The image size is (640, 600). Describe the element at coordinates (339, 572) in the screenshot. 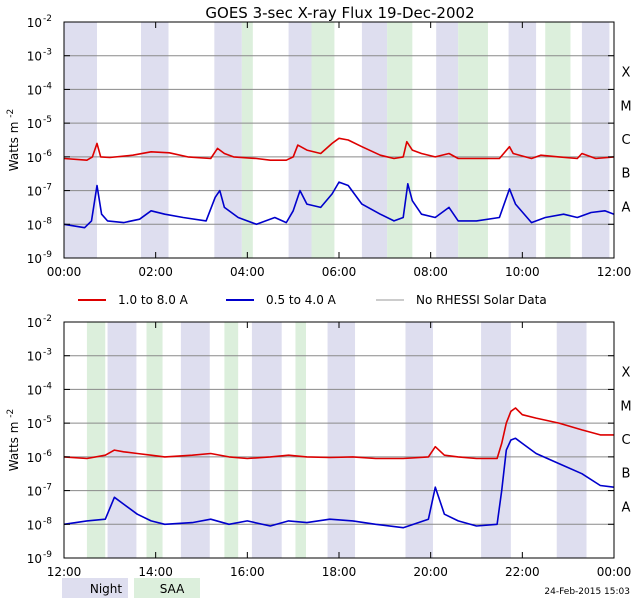

I see `xtick-label: 18:00` at that location.